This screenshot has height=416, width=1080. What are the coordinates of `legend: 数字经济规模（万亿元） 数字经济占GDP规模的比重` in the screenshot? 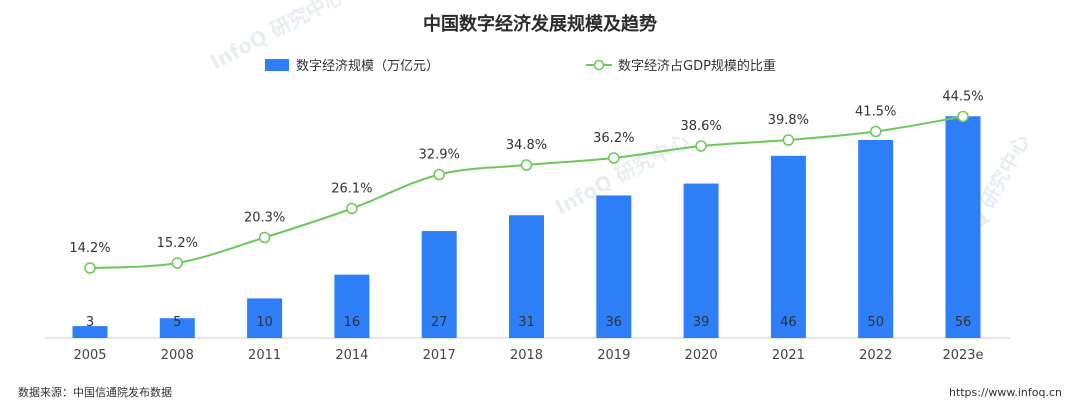 It's located at (520, 66).